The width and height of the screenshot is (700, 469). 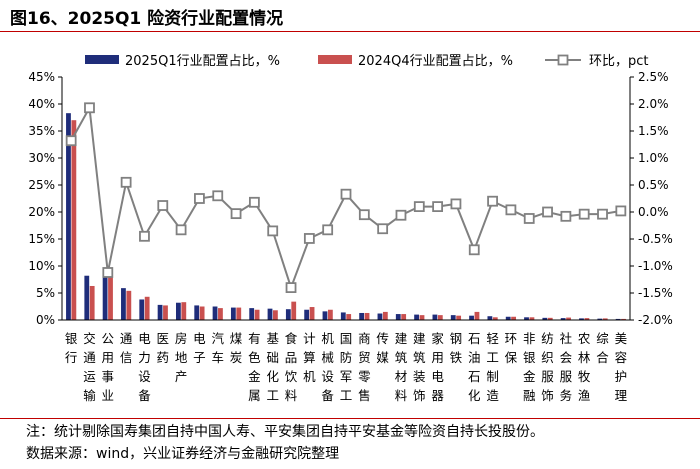 I want to click on x-tick-label: 国防军工, so click(x=346, y=367).